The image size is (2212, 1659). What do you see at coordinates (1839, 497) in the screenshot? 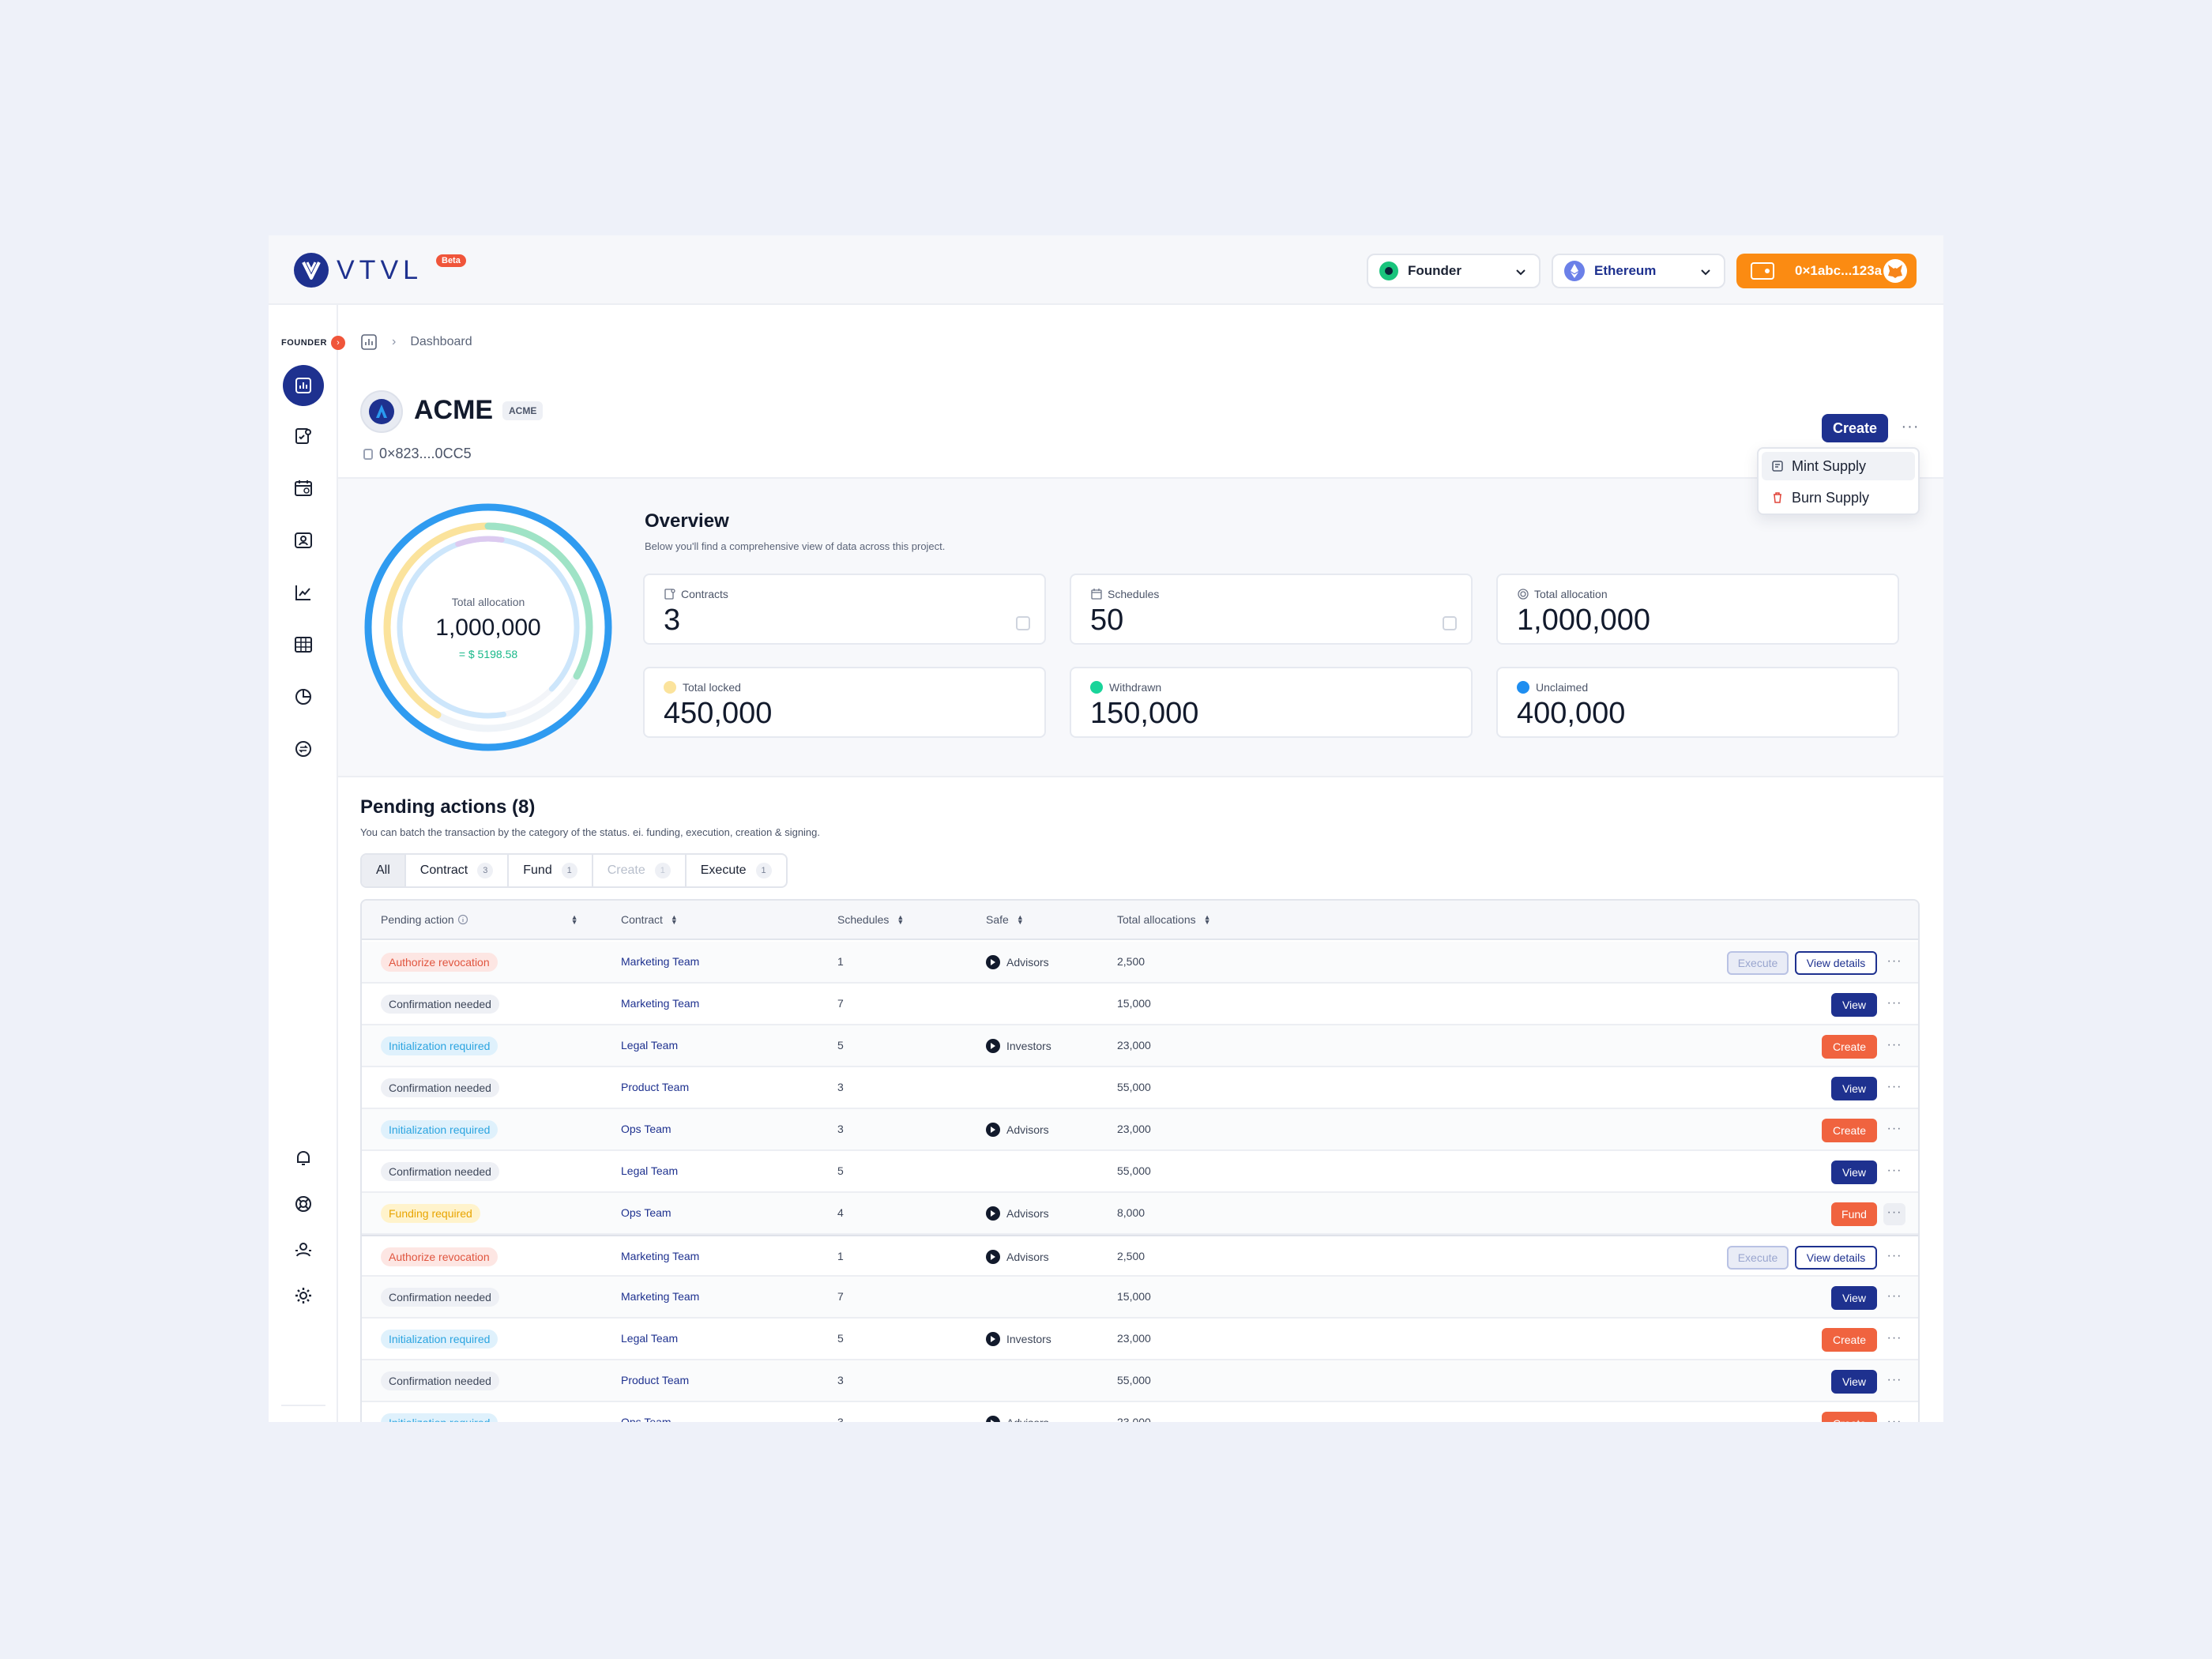
I see `menu-item-burn-supply: Burn Supply` at bounding box center [1839, 497].